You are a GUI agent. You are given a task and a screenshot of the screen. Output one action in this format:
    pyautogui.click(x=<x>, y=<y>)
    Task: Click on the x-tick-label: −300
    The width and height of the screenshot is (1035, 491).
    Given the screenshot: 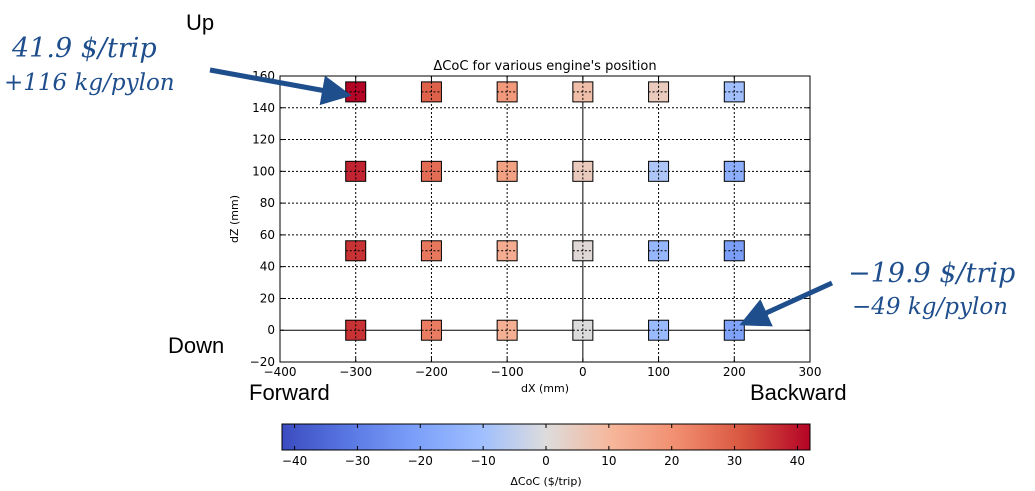 What is the action you would take?
    pyautogui.click(x=355, y=372)
    